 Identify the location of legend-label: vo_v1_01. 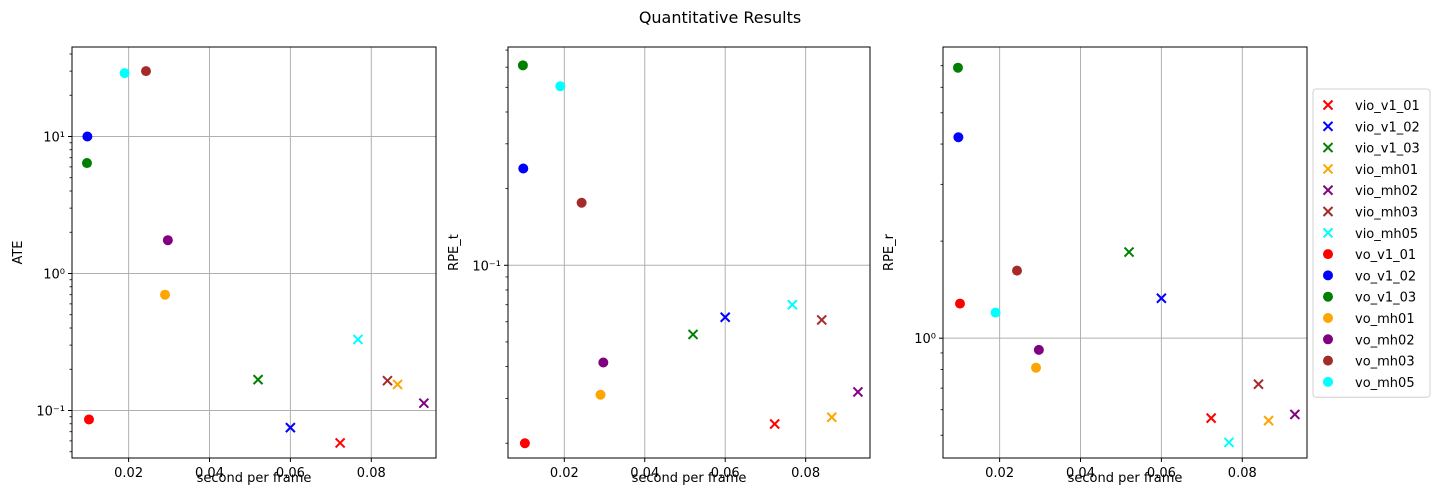
(1385, 255).